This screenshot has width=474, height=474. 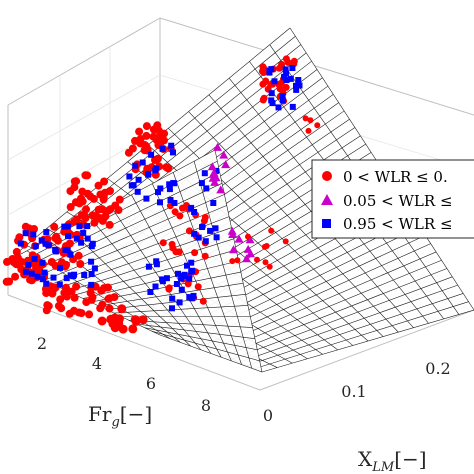 What do you see at coordinates (392, 460) in the screenshot?
I see `y-axis-title: XLM[−]` at bounding box center [392, 460].